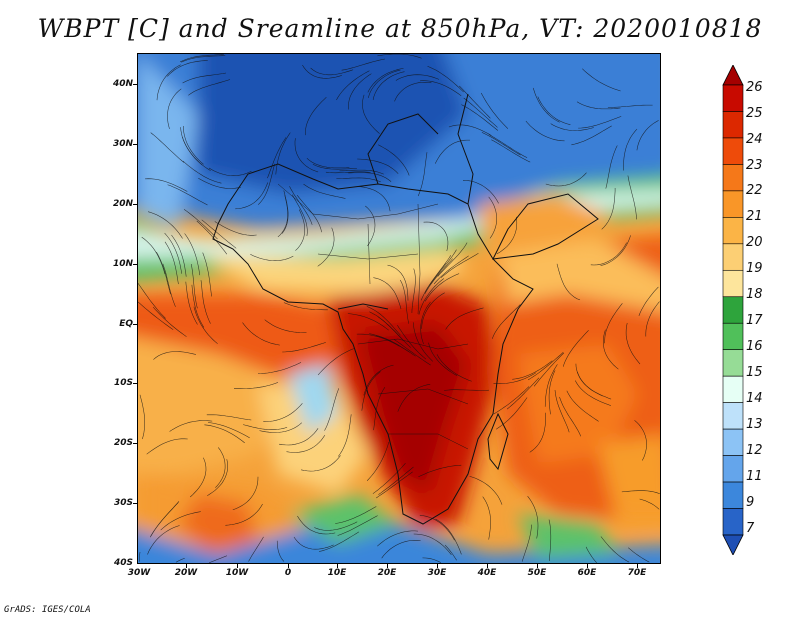  I want to click on lat-label: 40N, so click(122, 84).